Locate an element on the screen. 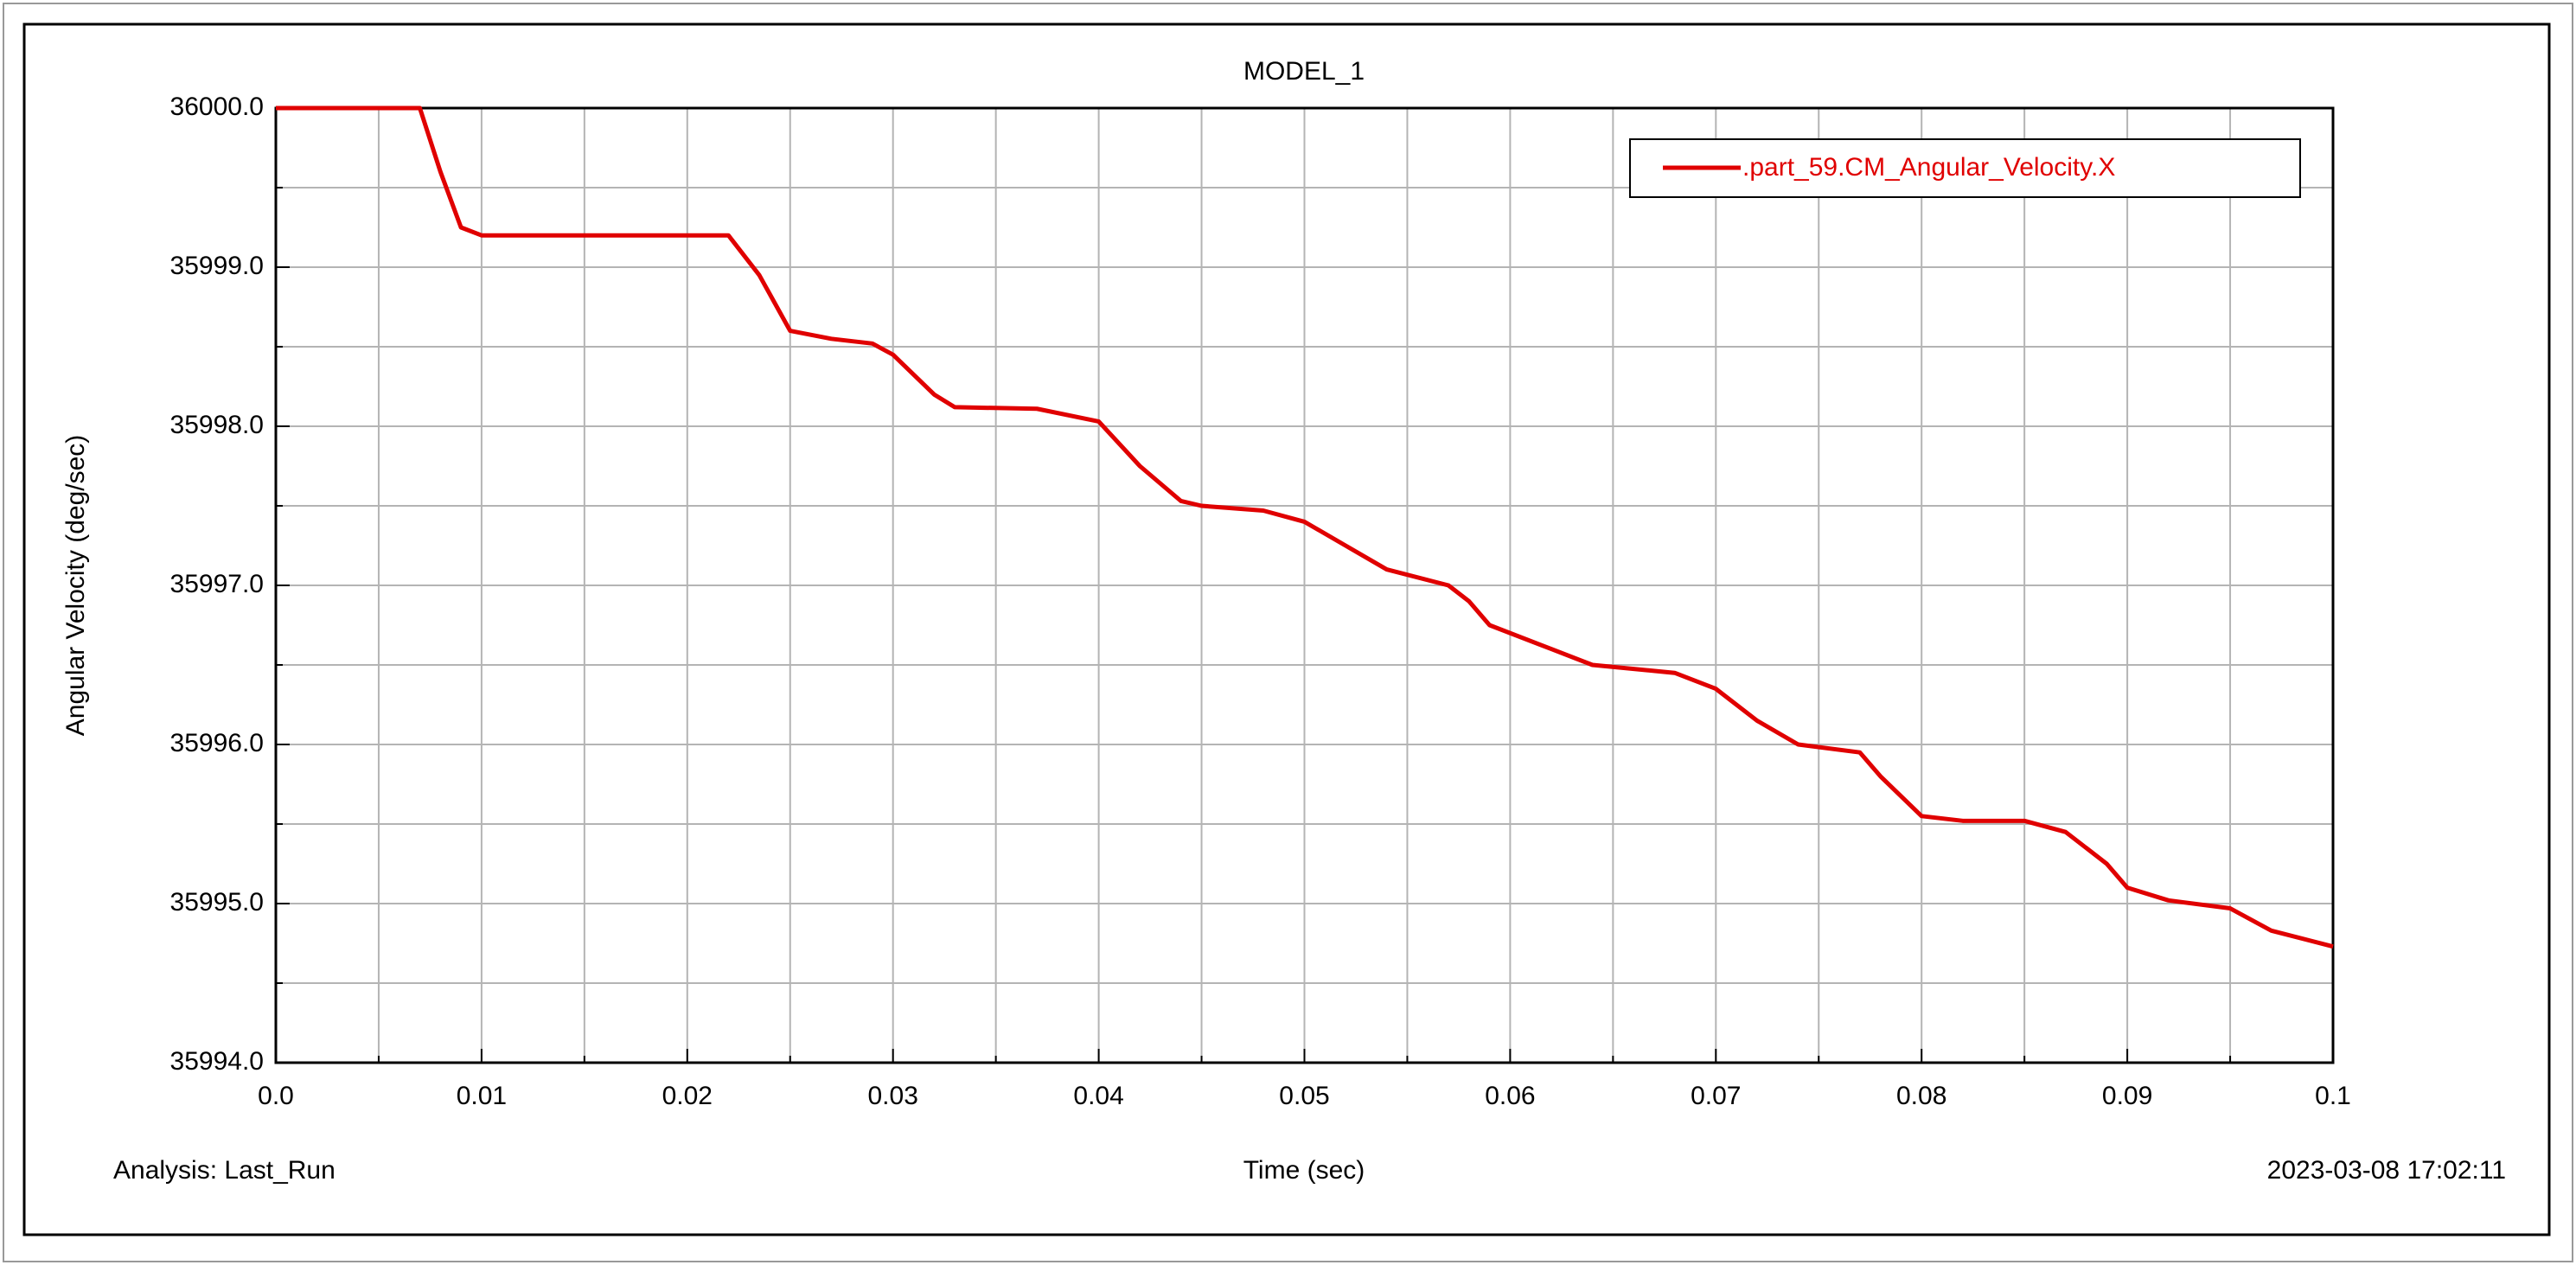  x-tick-label: 0.05 is located at coordinates (1304, 1096).